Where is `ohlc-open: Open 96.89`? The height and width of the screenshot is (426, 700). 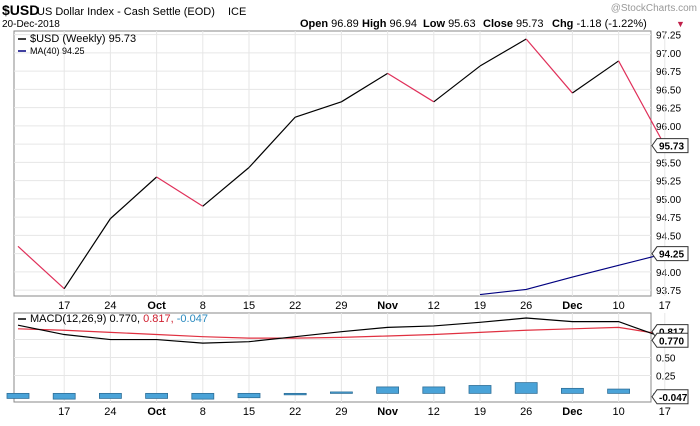 ohlc-open: Open 96.89 is located at coordinates (329, 24).